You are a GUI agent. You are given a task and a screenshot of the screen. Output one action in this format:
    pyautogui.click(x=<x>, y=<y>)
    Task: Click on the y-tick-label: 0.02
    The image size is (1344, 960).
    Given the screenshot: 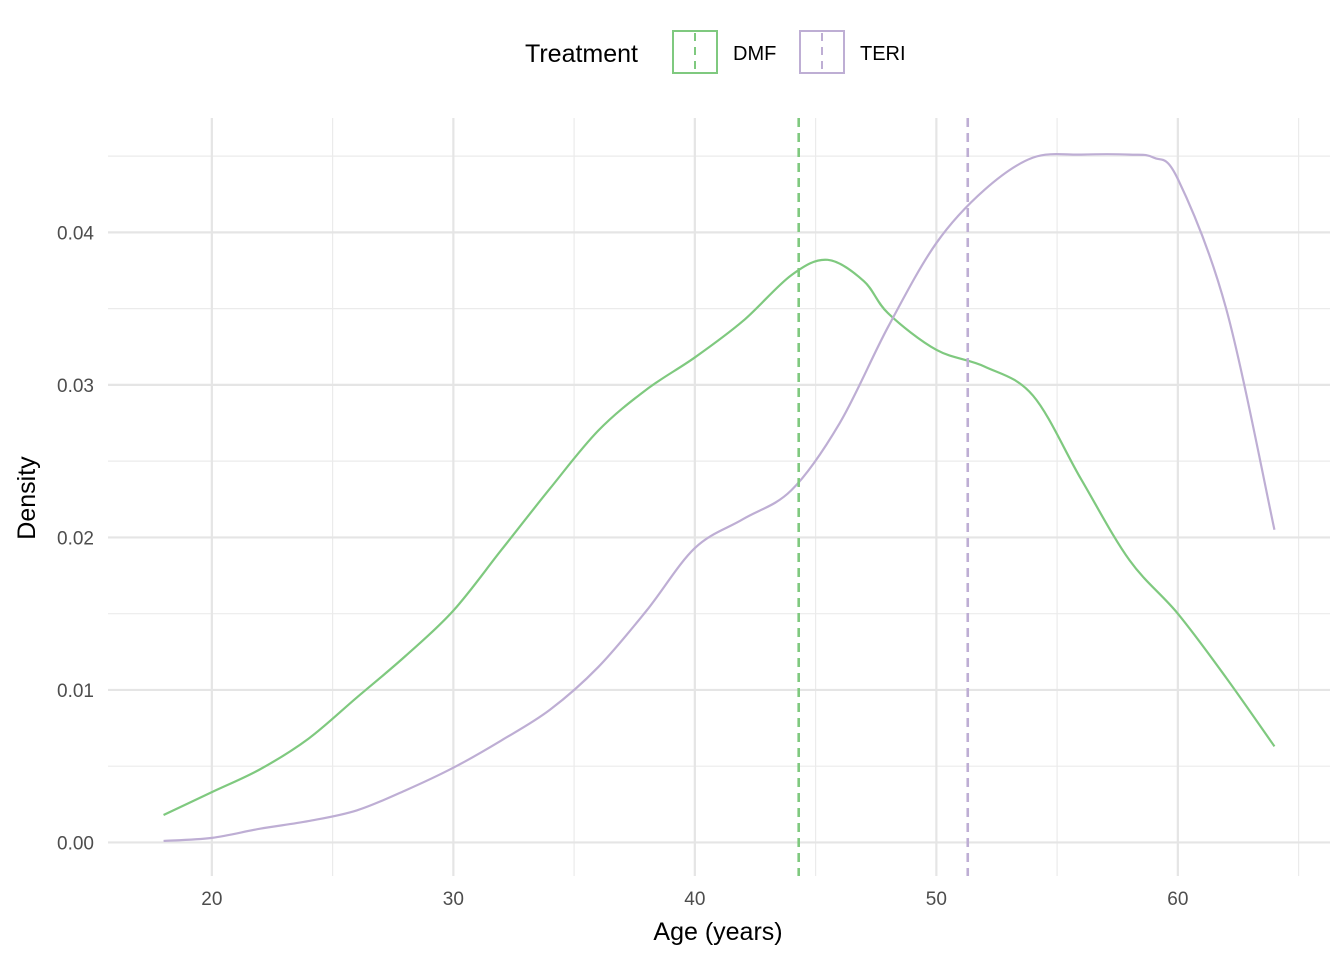 What is the action you would take?
    pyautogui.click(x=75, y=538)
    